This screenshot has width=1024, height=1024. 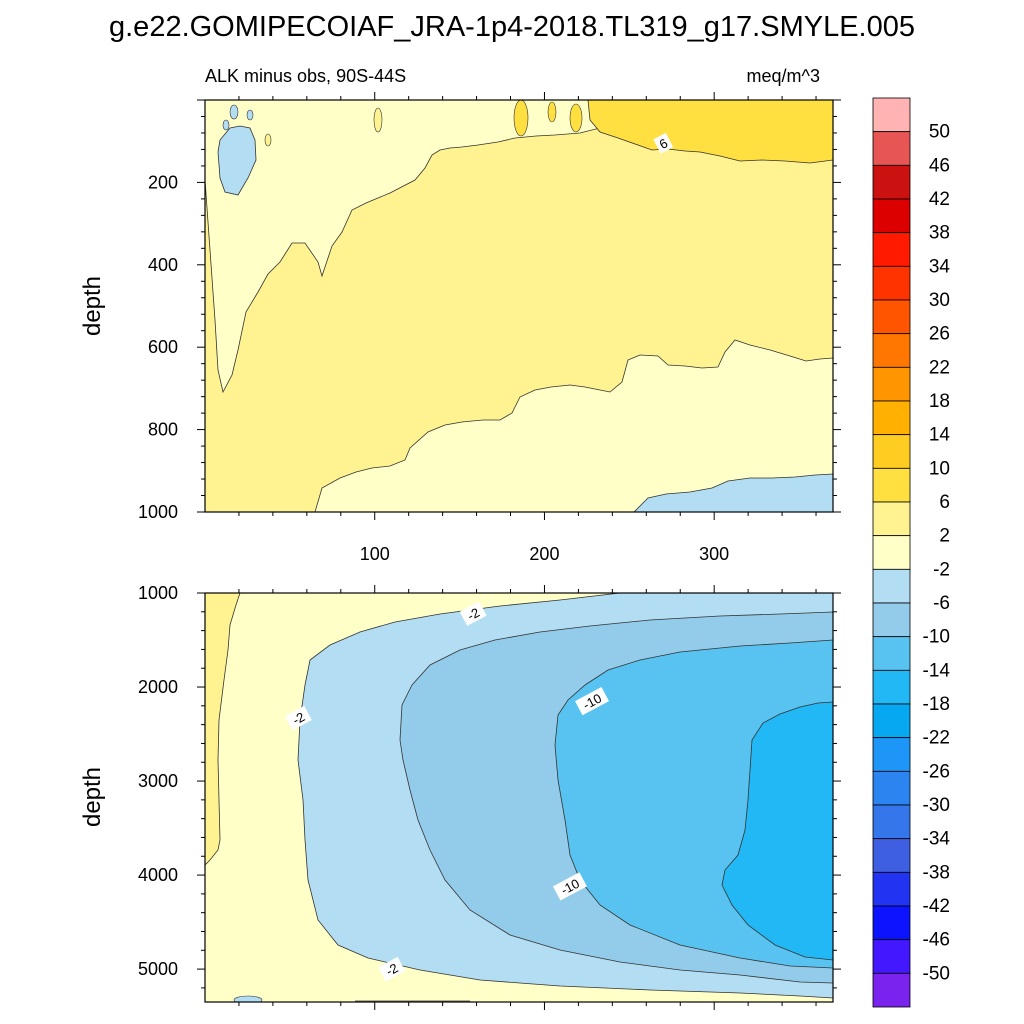 What do you see at coordinates (937, 670) in the screenshot?
I see `colorbar-label: -14` at bounding box center [937, 670].